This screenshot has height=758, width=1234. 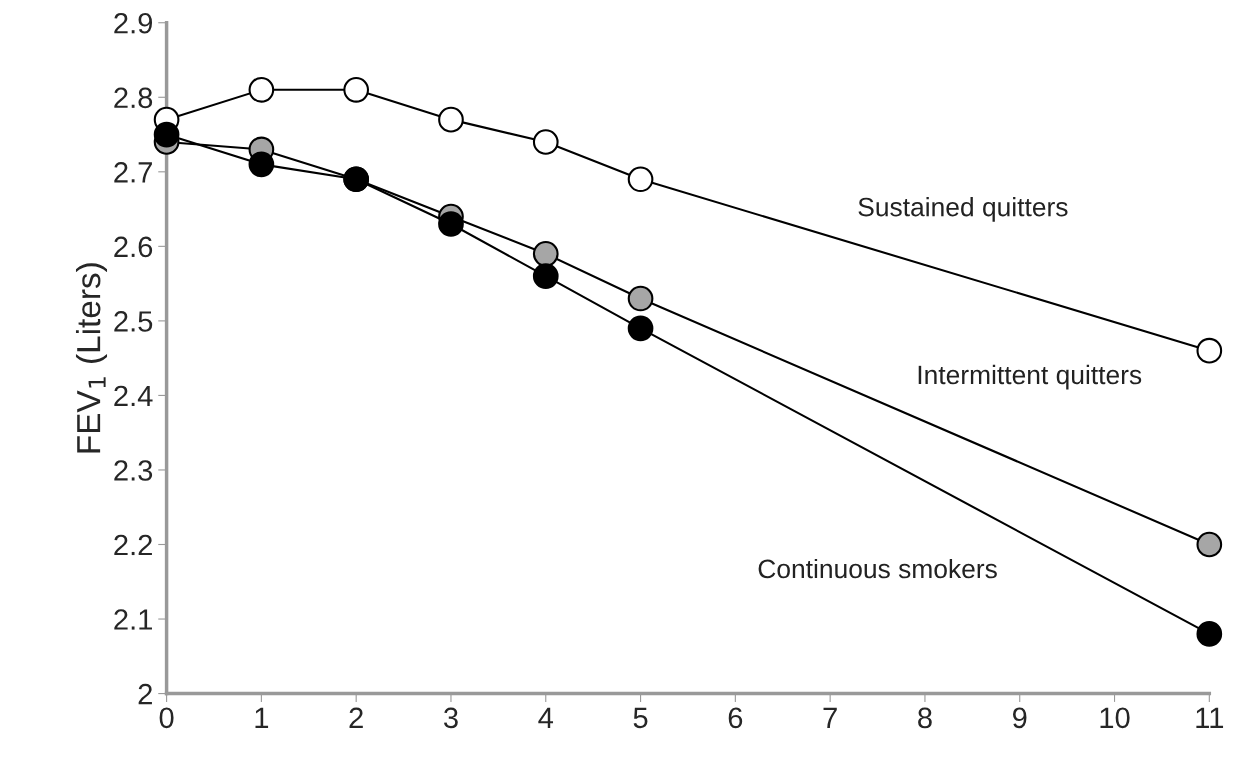 I want to click on x-tick-label: 11, so click(x=1210, y=717).